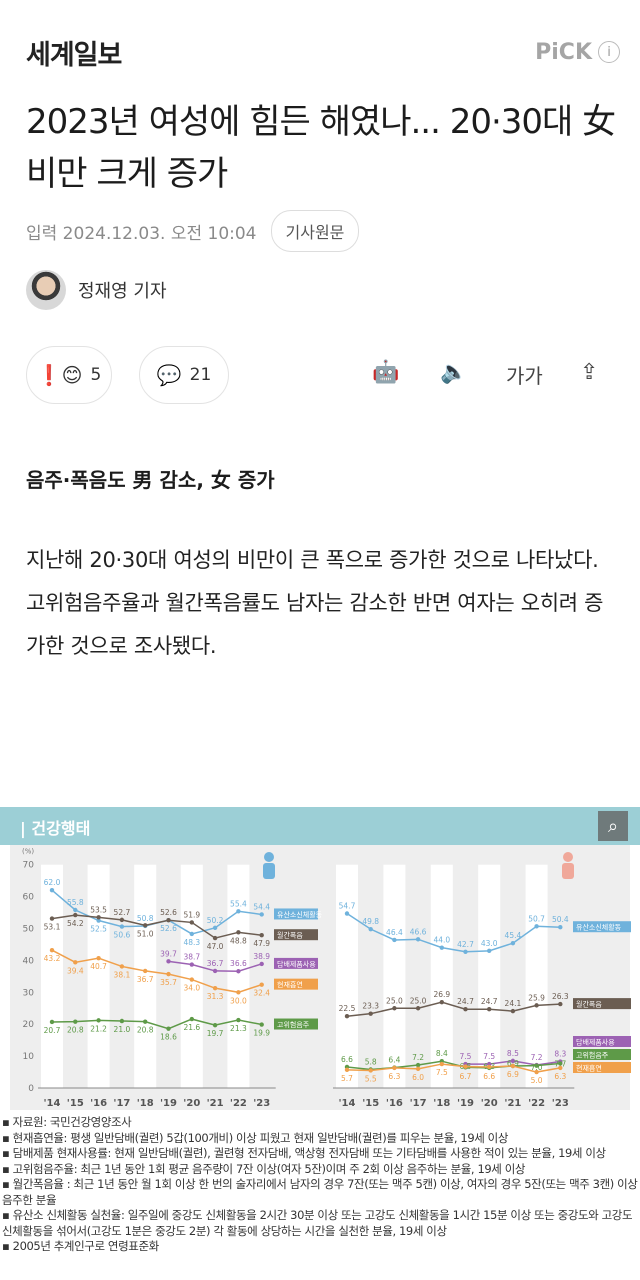  Describe the element at coordinates (560, 919) in the screenshot. I see `data-label: 50.4` at that location.